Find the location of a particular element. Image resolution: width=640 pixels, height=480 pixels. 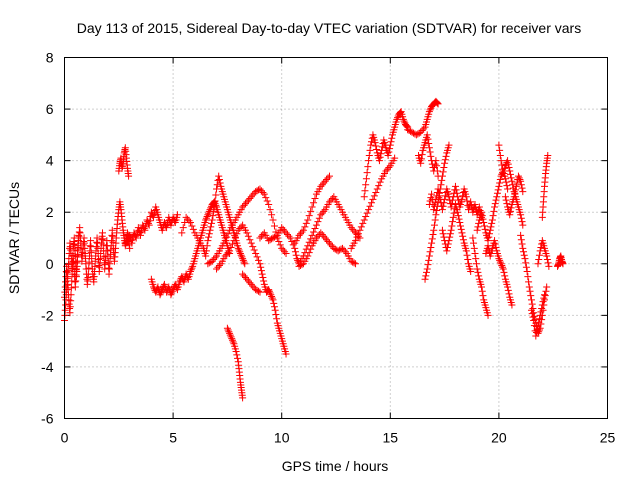

y-tick-label: 8 is located at coordinates (50, 58).